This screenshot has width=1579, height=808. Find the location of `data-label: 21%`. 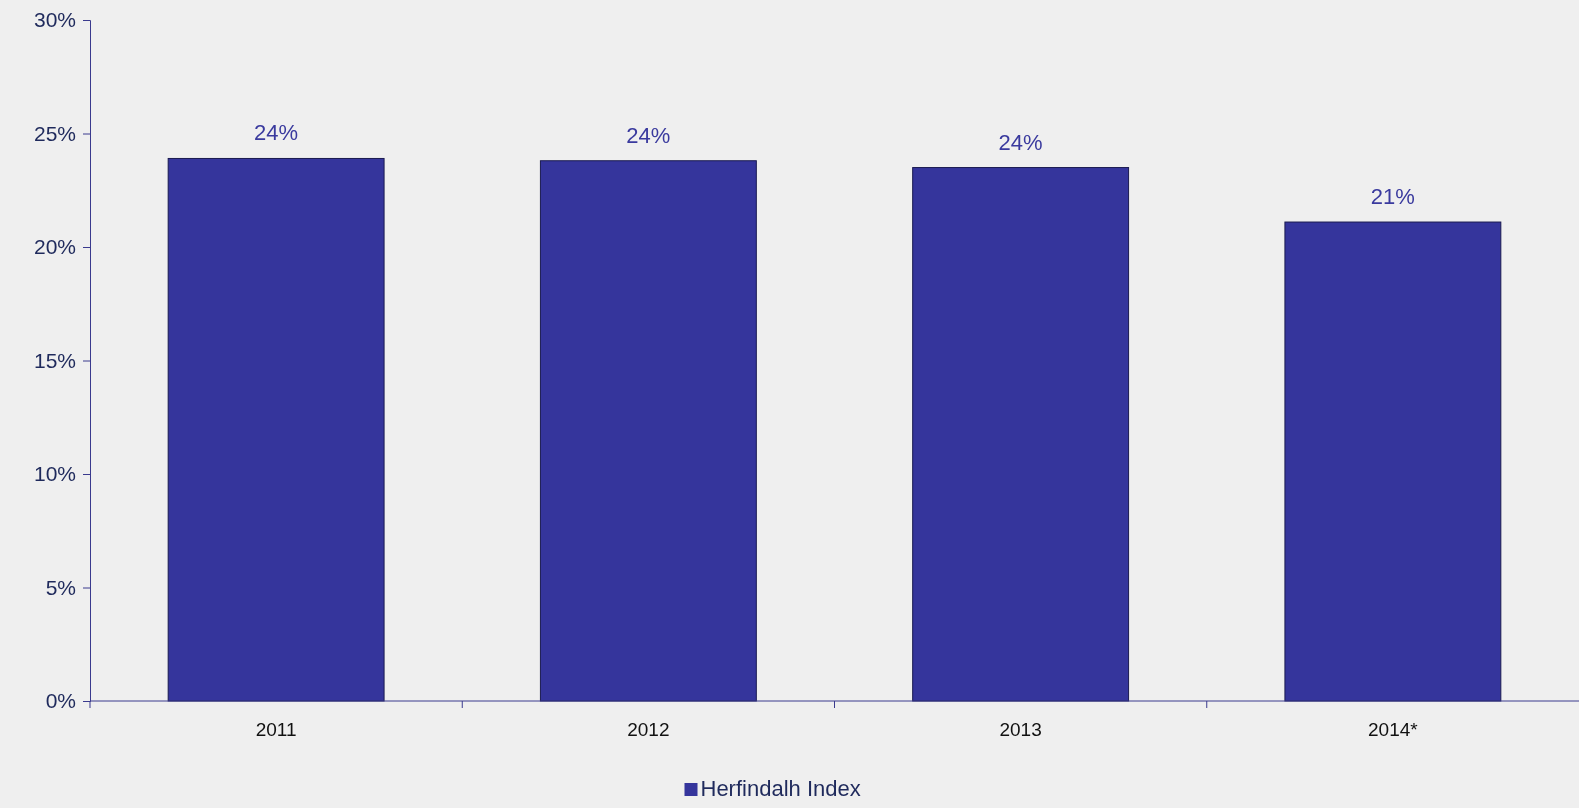

data-label: 21% is located at coordinates (1392, 197).